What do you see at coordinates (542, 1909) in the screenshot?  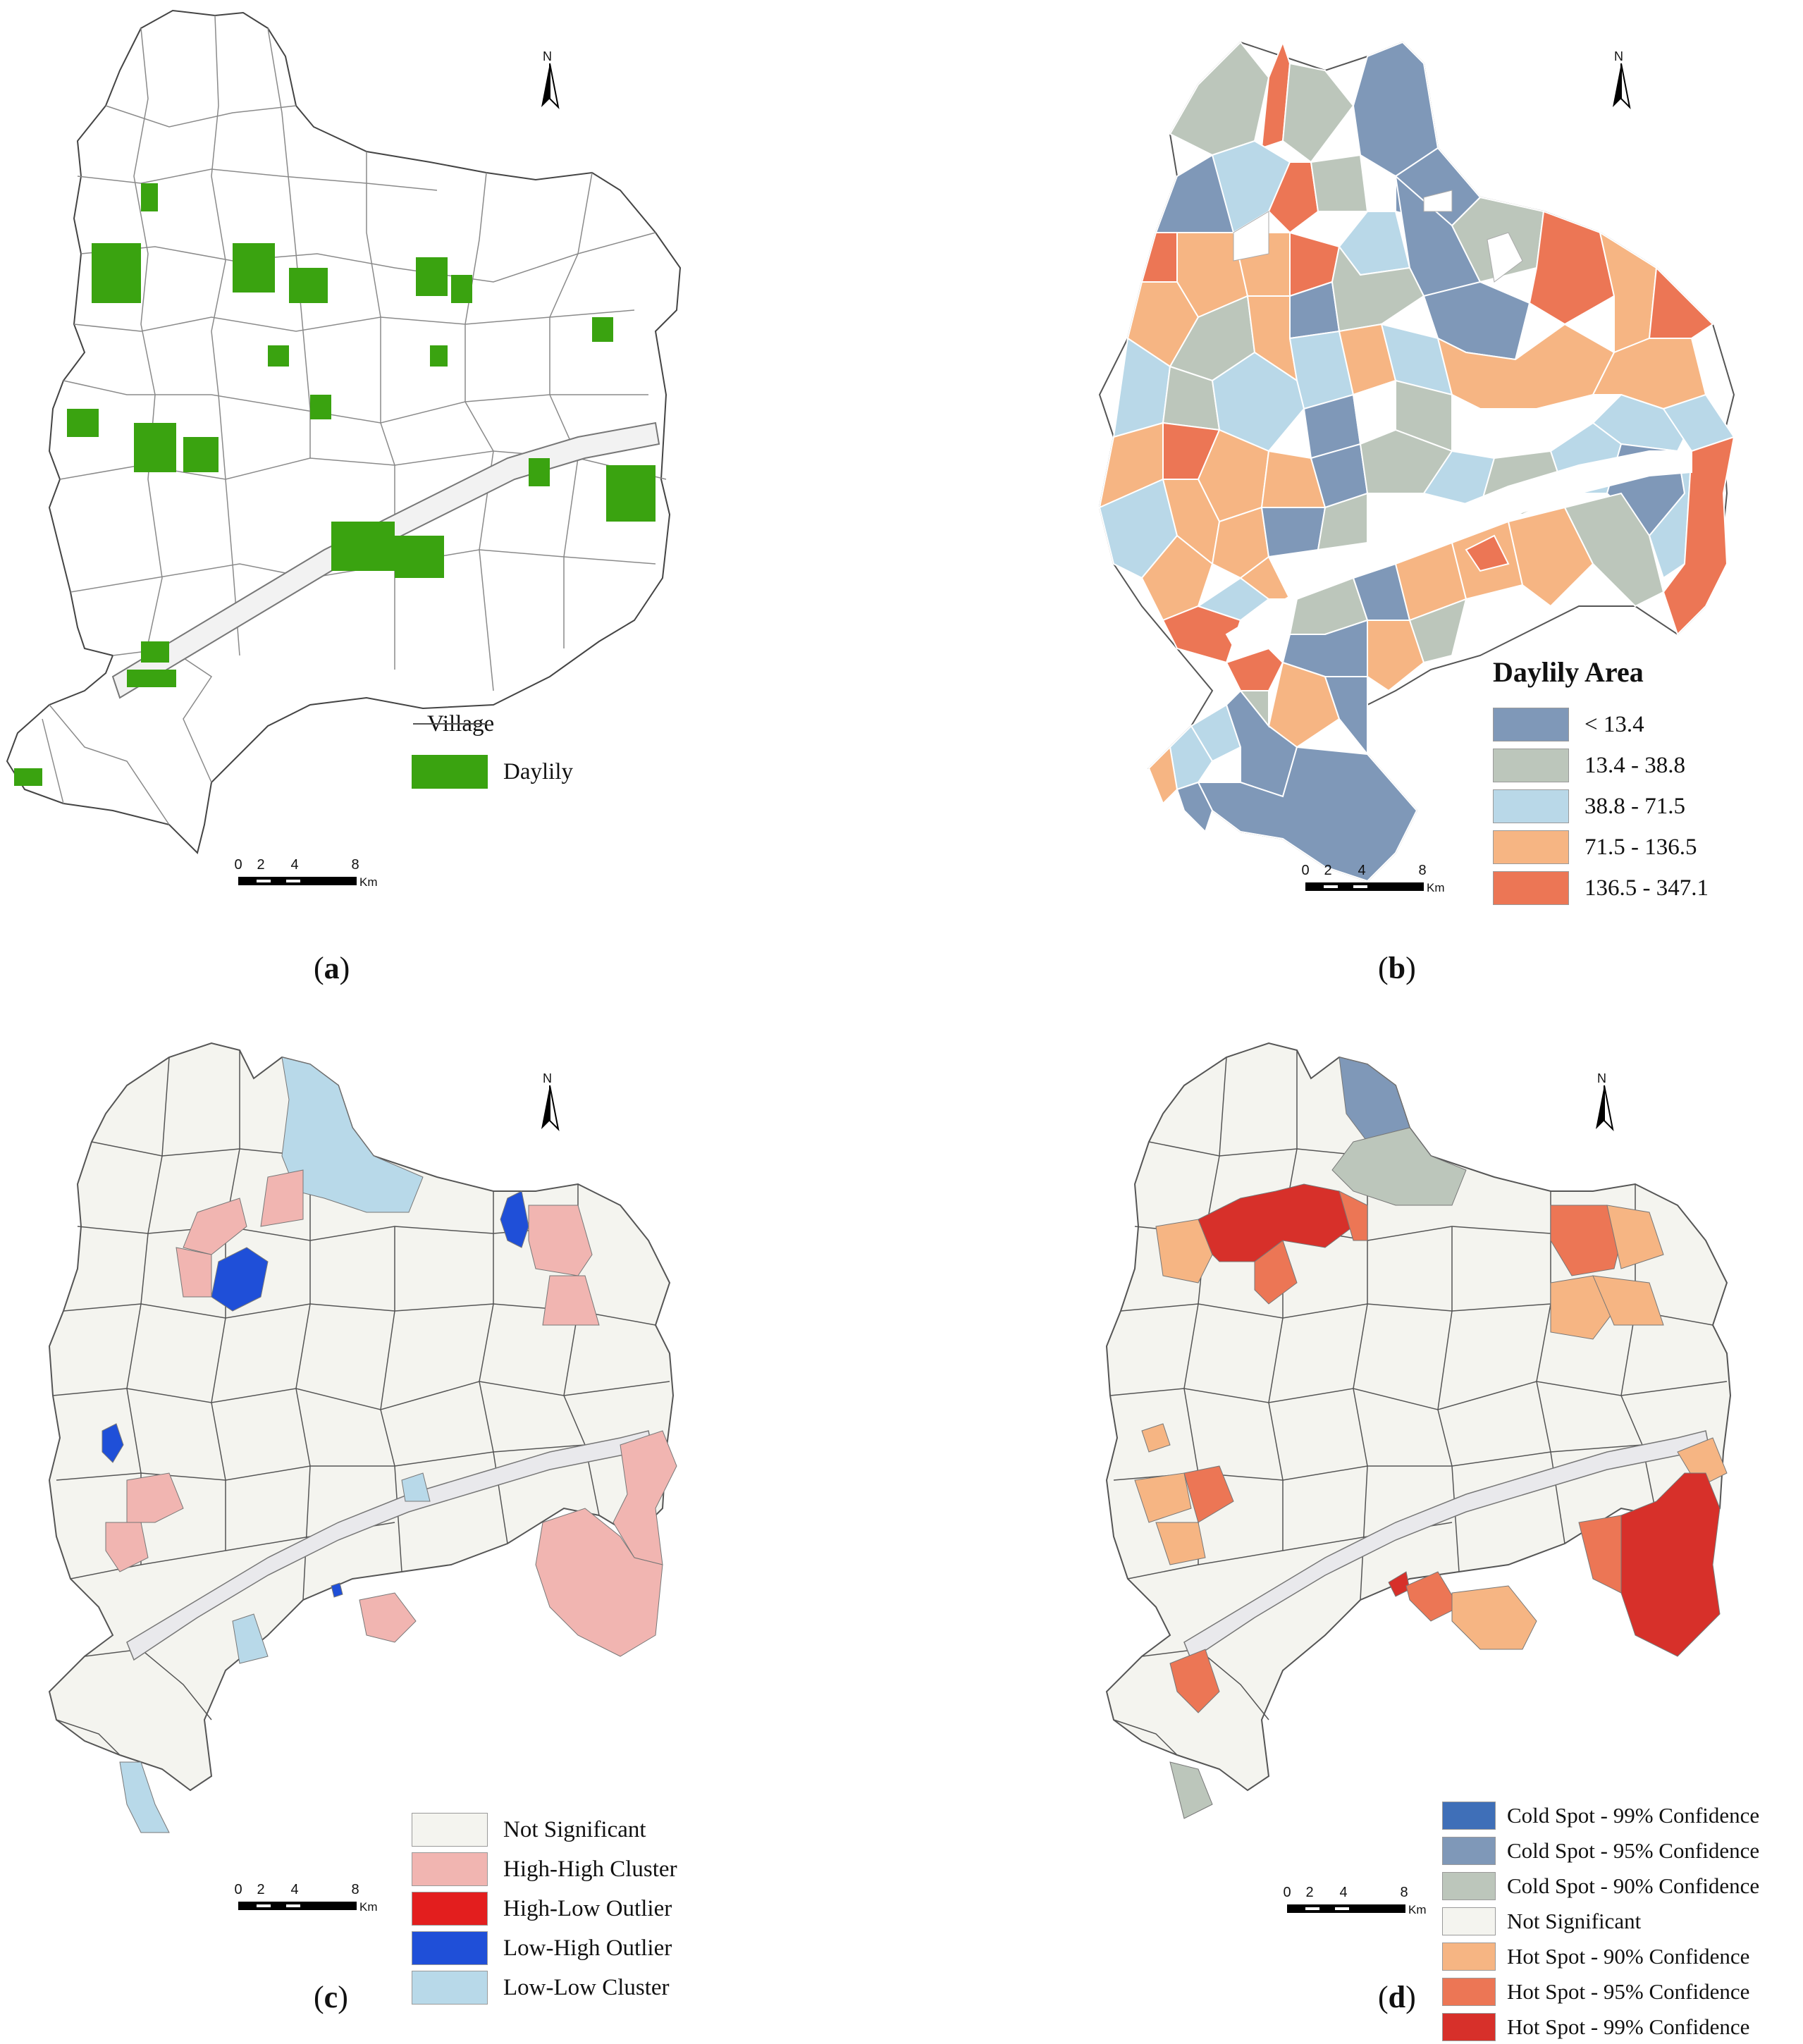 I see `legend-item: High-Low Outlier` at bounding box center [542, 1909].